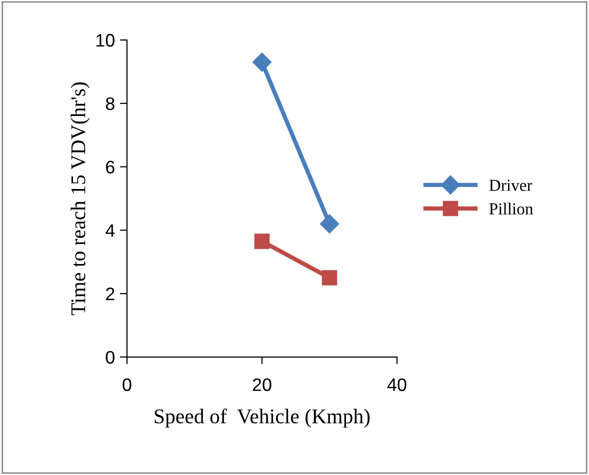 This screenshot has height=475, width=589. Describe the element at coordinates (262, 418) in the screenshot. I see `x-axis-title: Speed of Vehicle (Kmph)` at that location.